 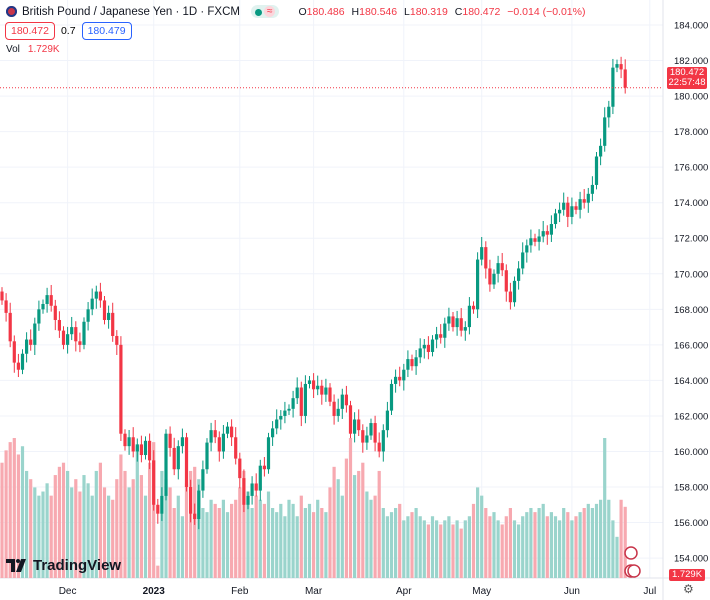 I want to click on x-tick-label: Apr, so click(x=404, y=591).